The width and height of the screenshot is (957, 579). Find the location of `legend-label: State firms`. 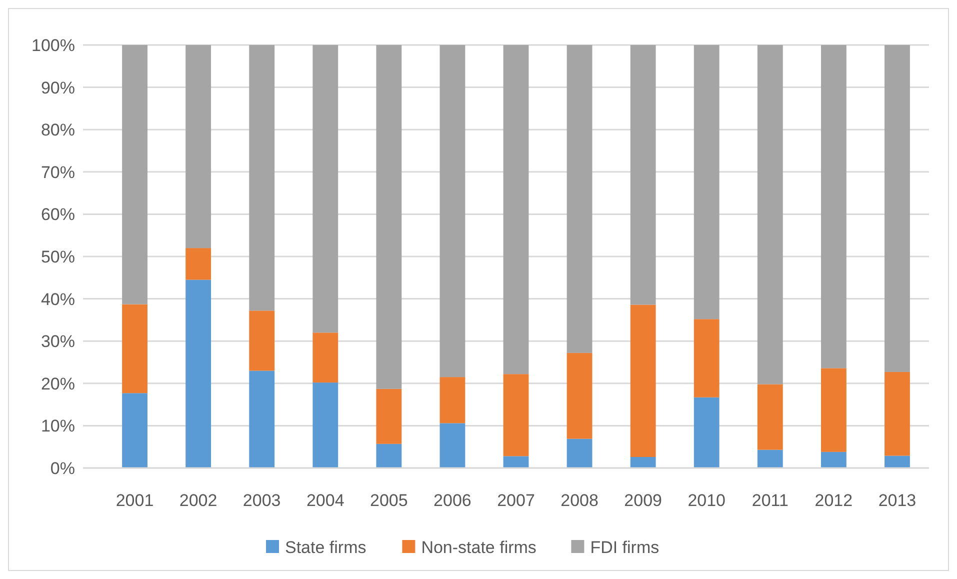

legend-label: State firms is located at coordinates (325, 547).